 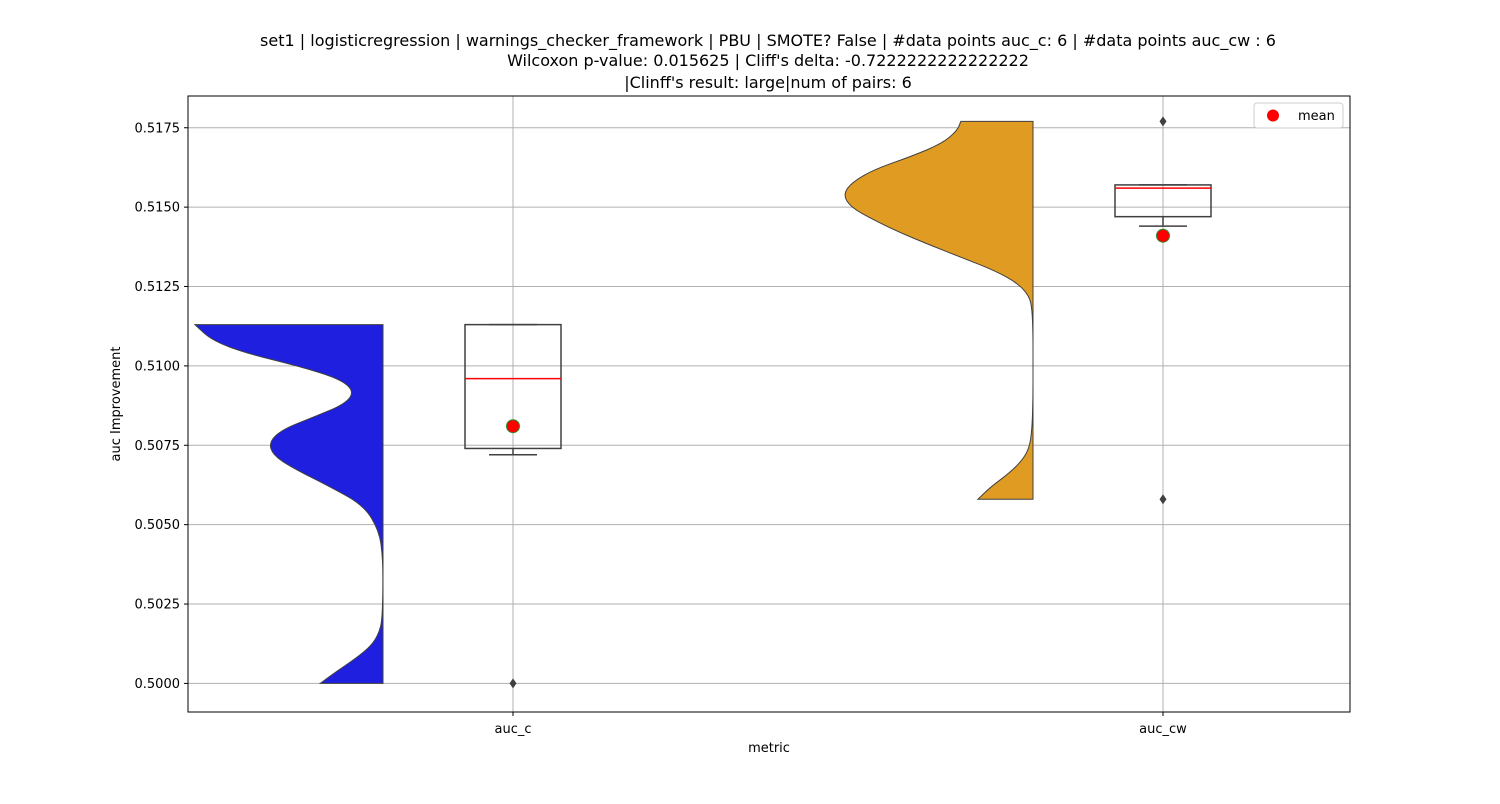 I want to click on box-auc_c, so click(x=513, y=386).